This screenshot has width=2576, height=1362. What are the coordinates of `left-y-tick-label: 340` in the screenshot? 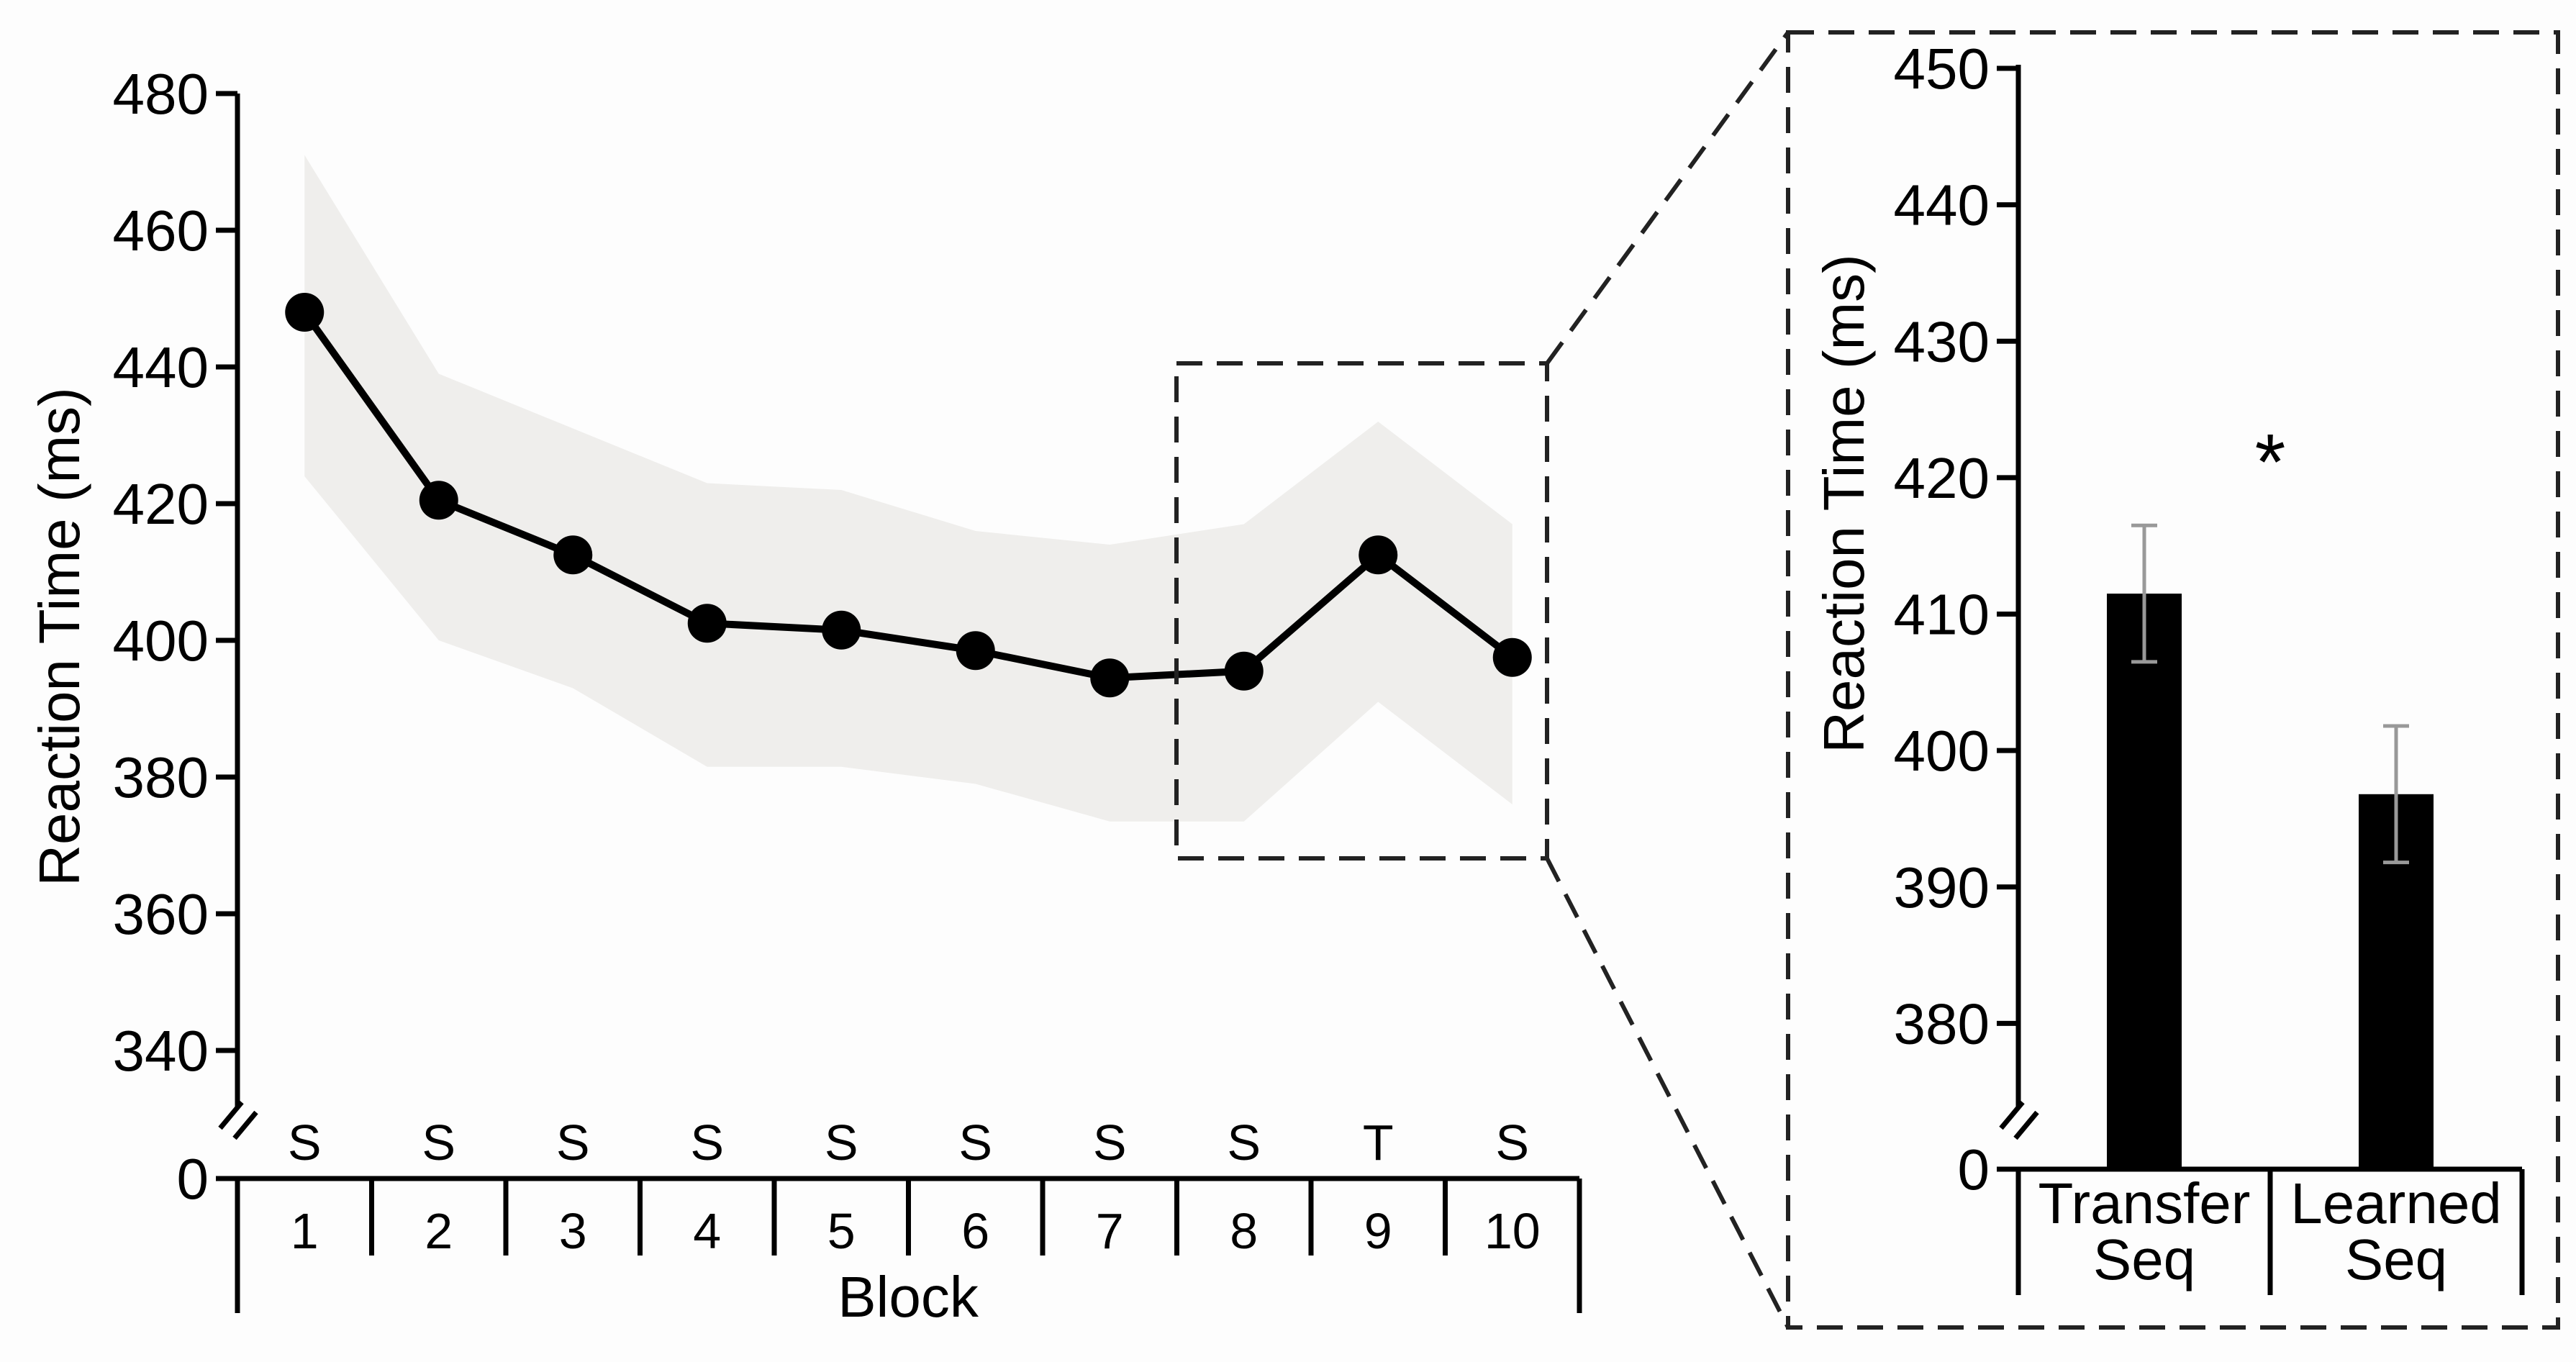 It's located at (161, 1051).